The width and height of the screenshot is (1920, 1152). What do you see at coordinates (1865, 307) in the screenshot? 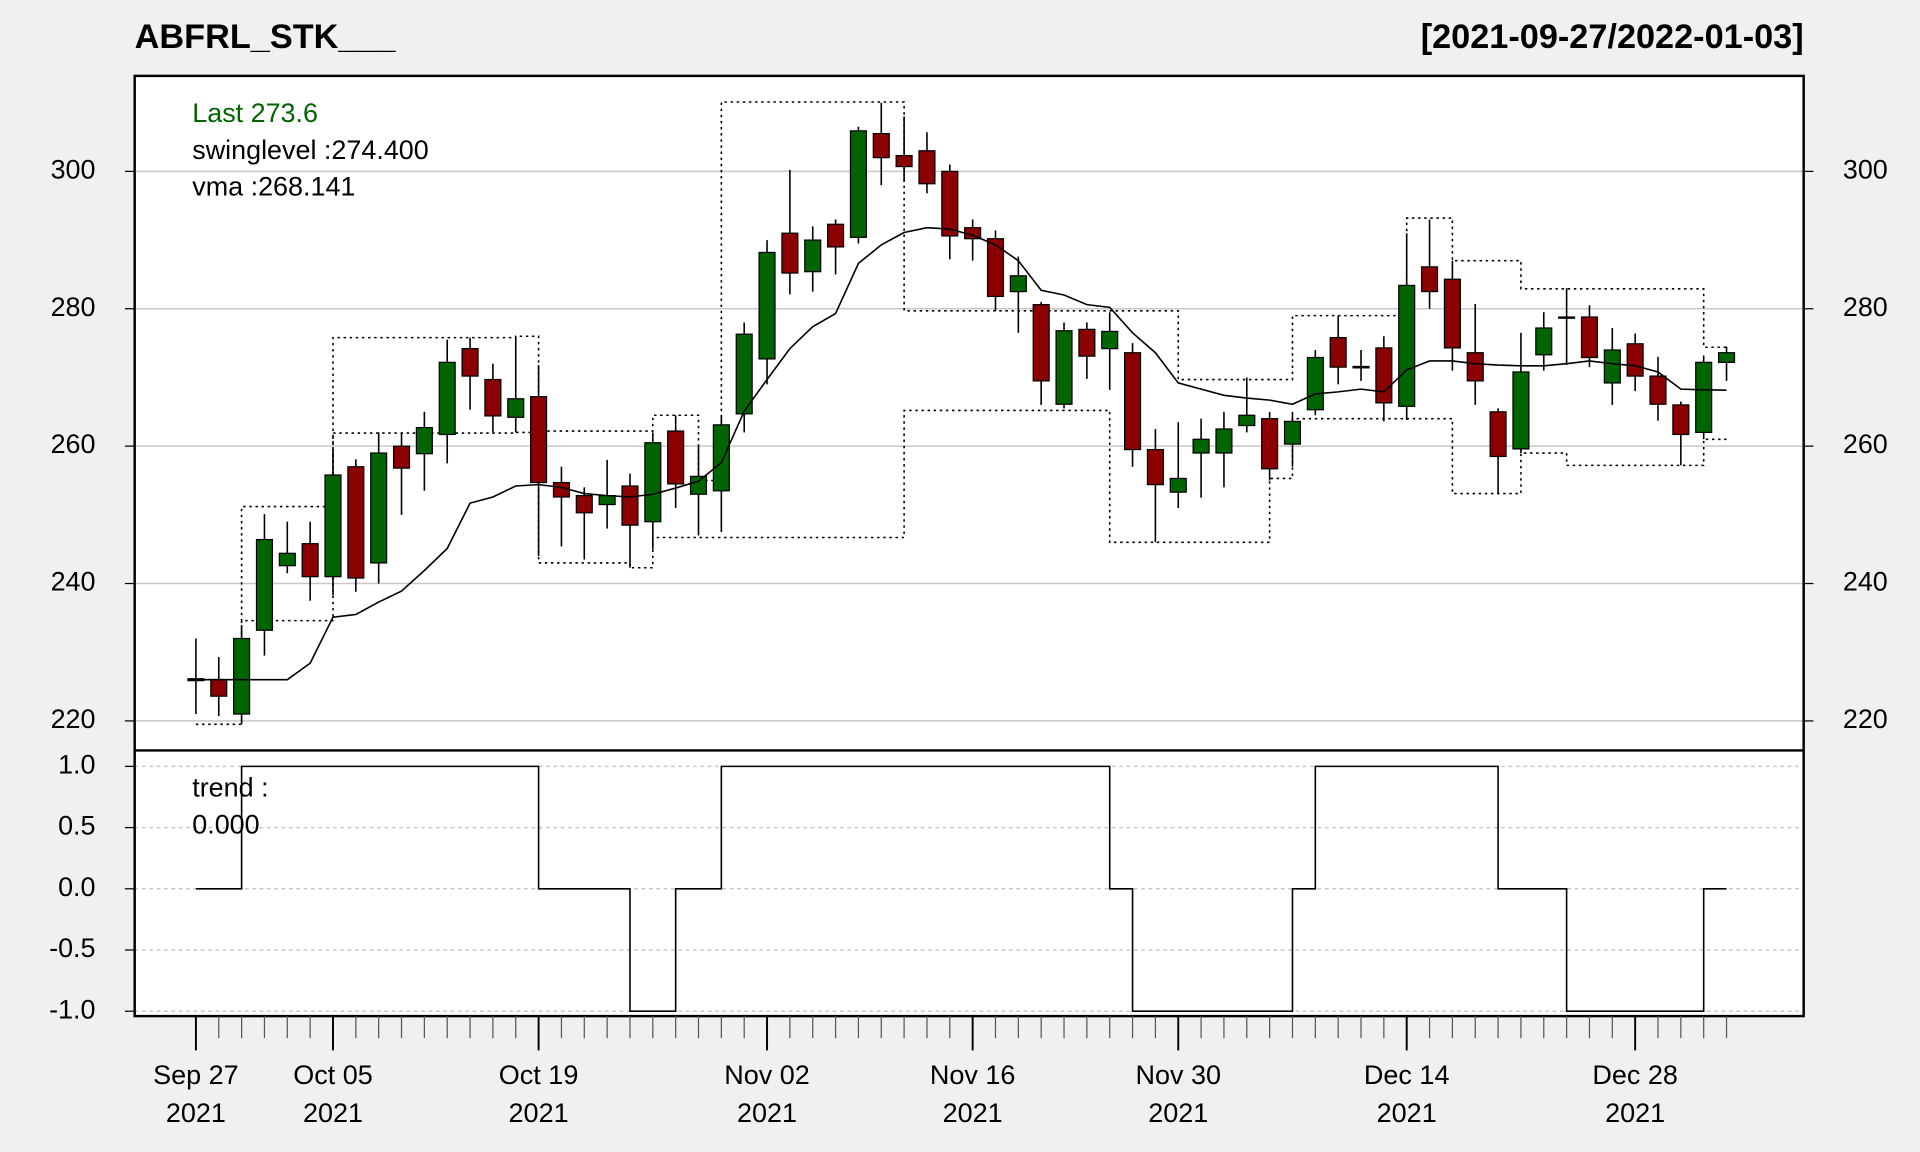
I see `y2-tick-label: 280` at bounding box center [1865, 307].